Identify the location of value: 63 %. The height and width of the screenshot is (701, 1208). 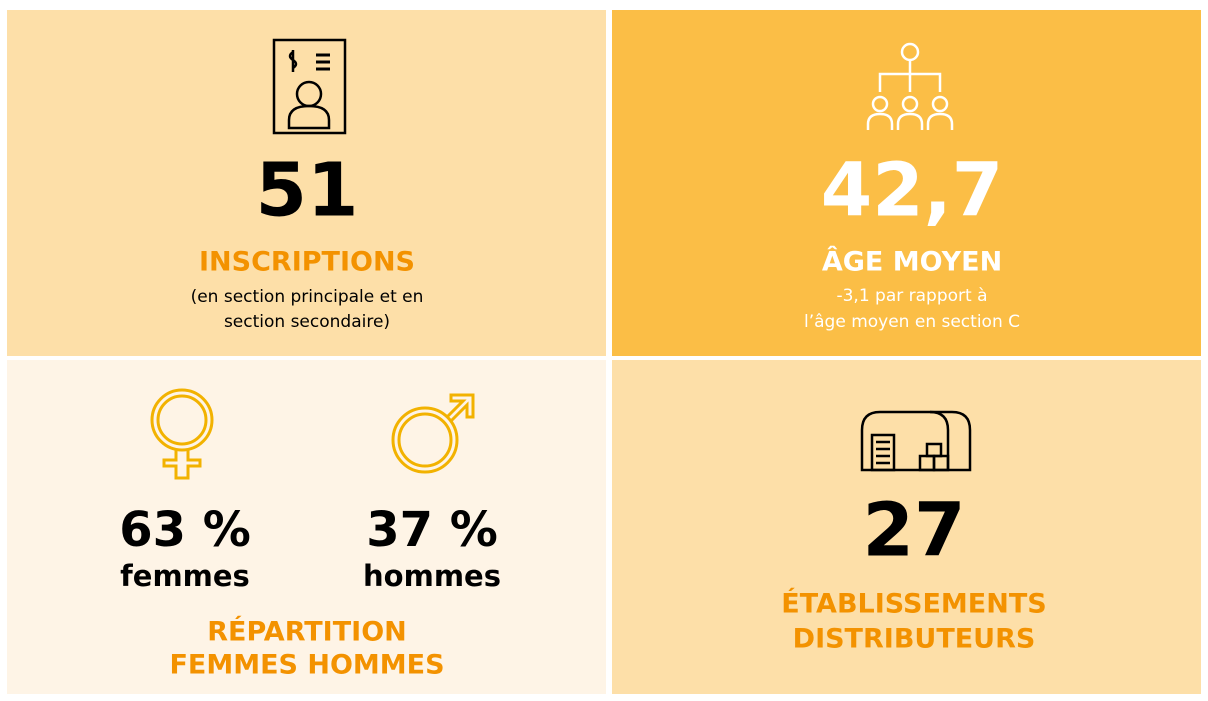
(185, 530).